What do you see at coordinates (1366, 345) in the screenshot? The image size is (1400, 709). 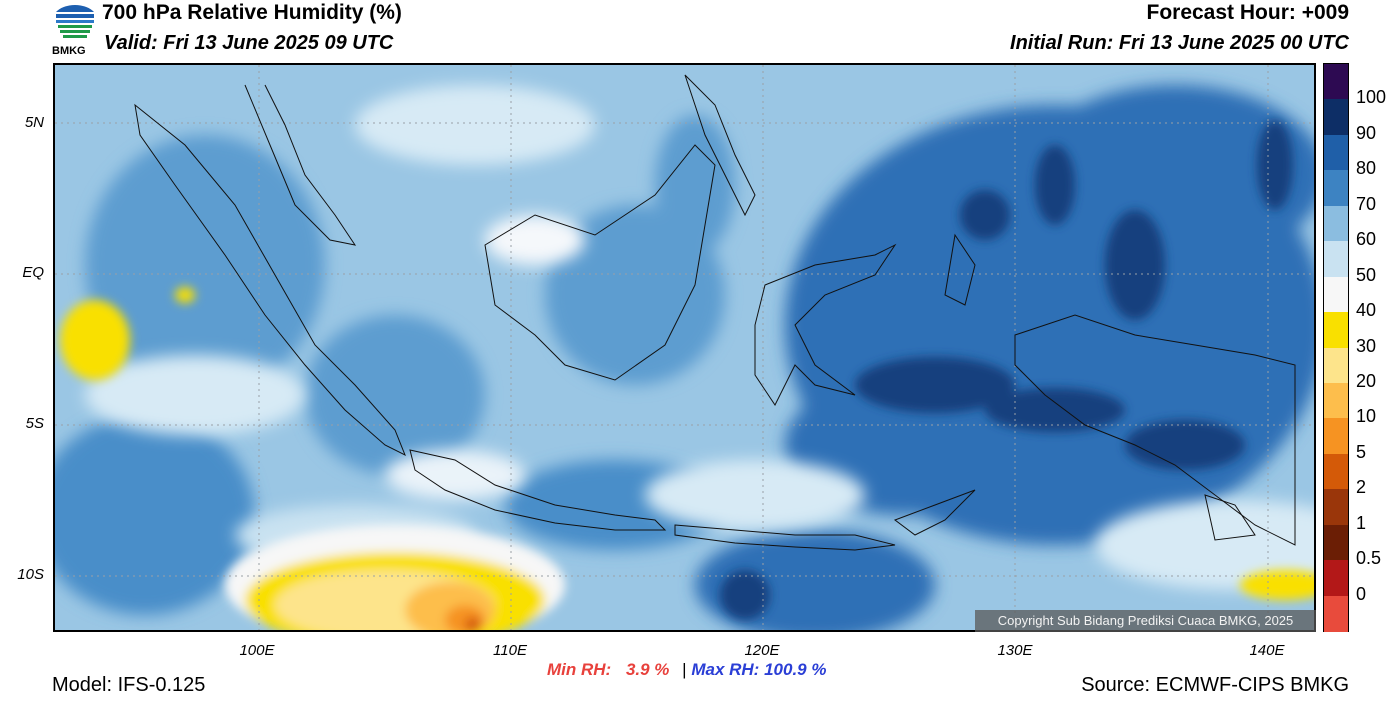 I see `colorbar-label: 30` at bounding box center [1366, 345].